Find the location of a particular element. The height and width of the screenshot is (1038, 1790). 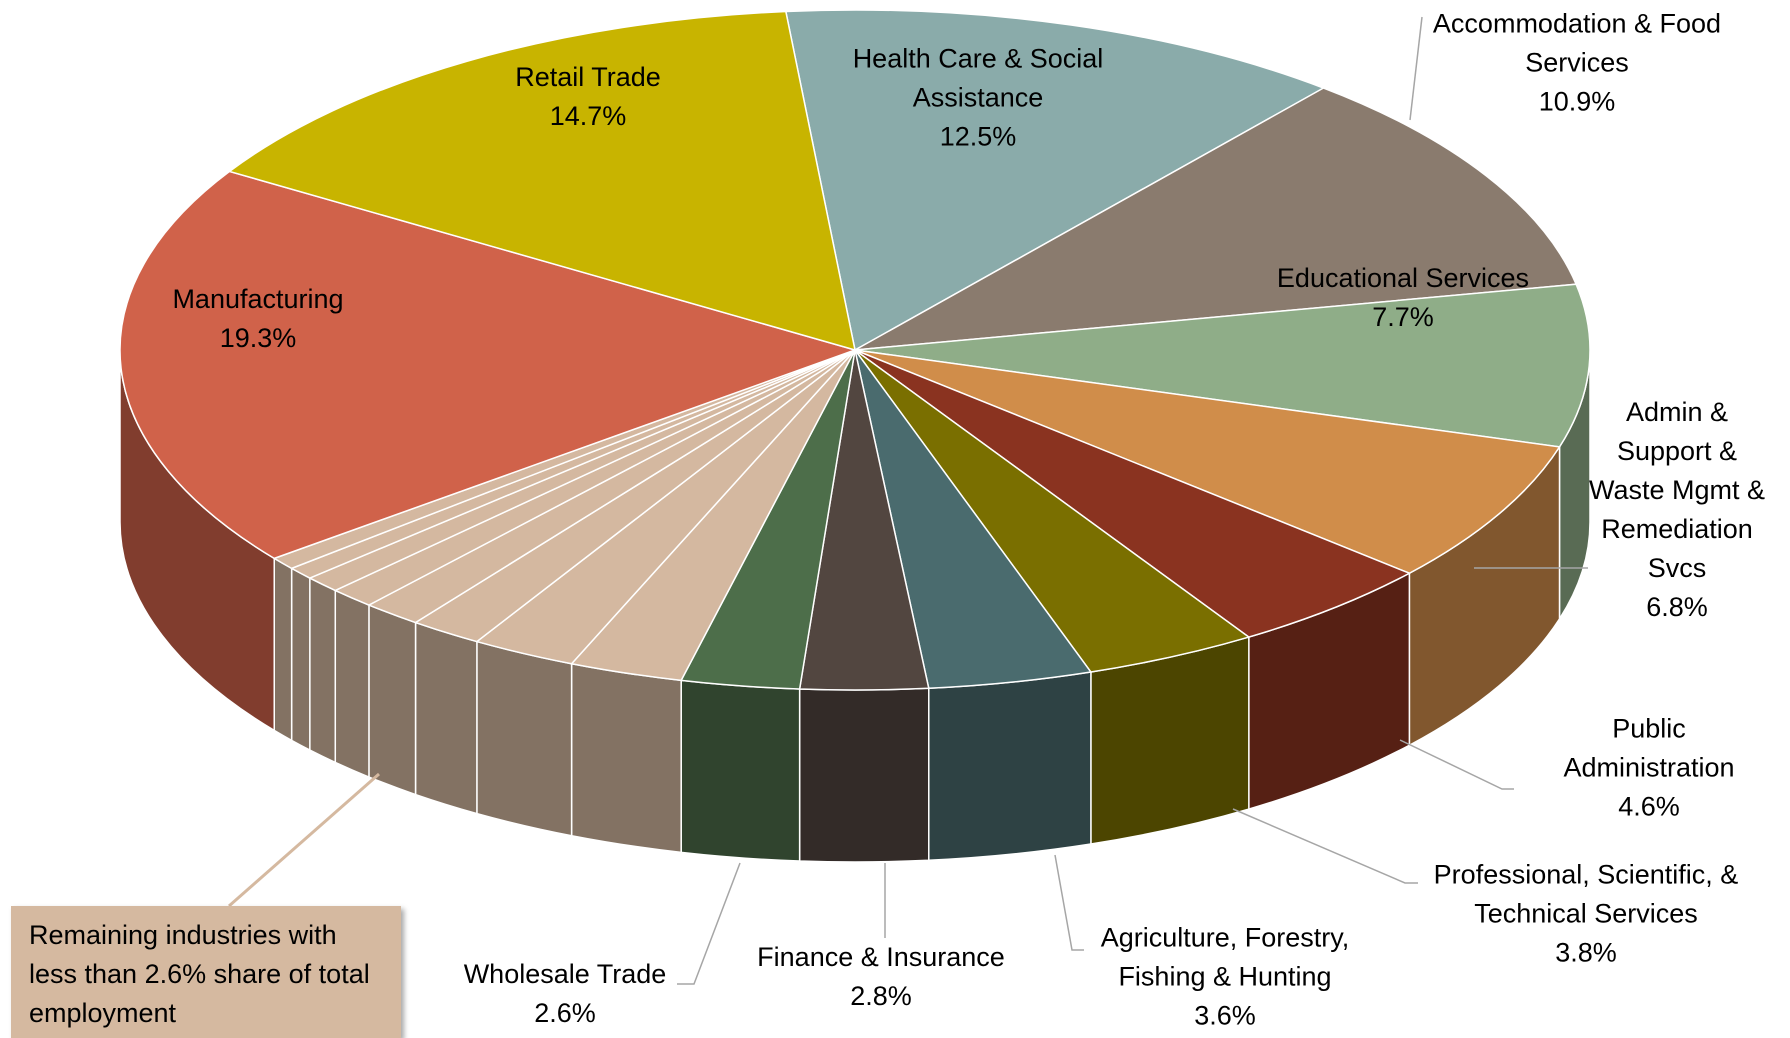

category-label: Wholesale Trade is located at coordinates (565, 974).